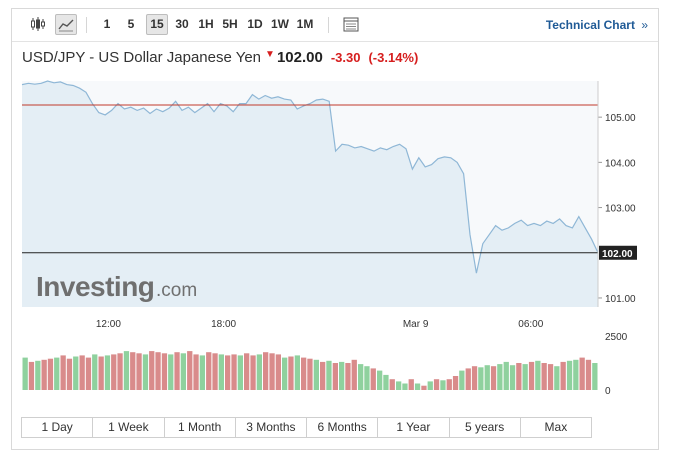 This screenshot has height=464, width=677. I want to click on range-5-years: 5 years, so click(485, 427).